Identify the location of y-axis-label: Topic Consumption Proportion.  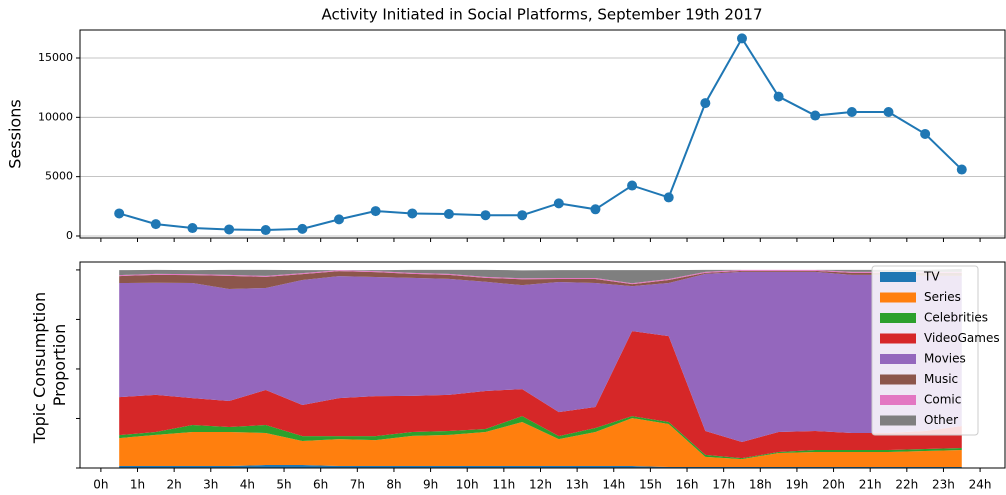
(49, 365).